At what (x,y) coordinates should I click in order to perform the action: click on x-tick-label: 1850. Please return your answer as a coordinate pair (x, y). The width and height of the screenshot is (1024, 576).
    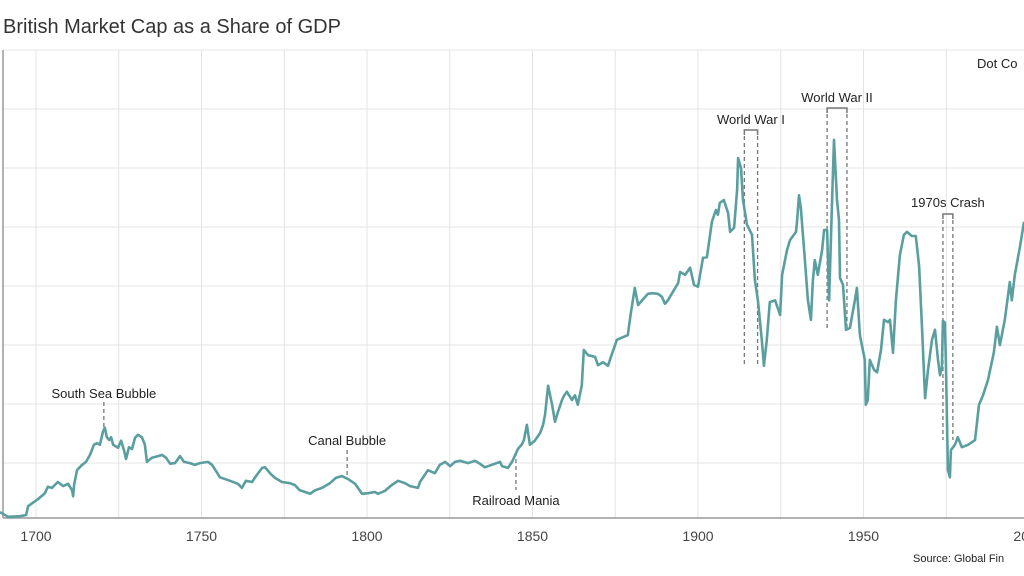
    Looking at the image, I should click on (532, 536).